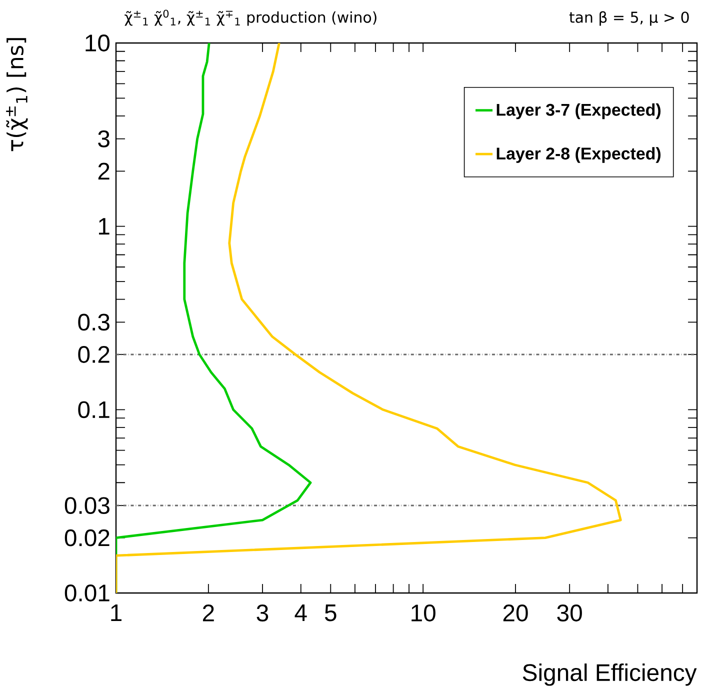  I want to click on y-tick-label: 1, so click(104, 226).